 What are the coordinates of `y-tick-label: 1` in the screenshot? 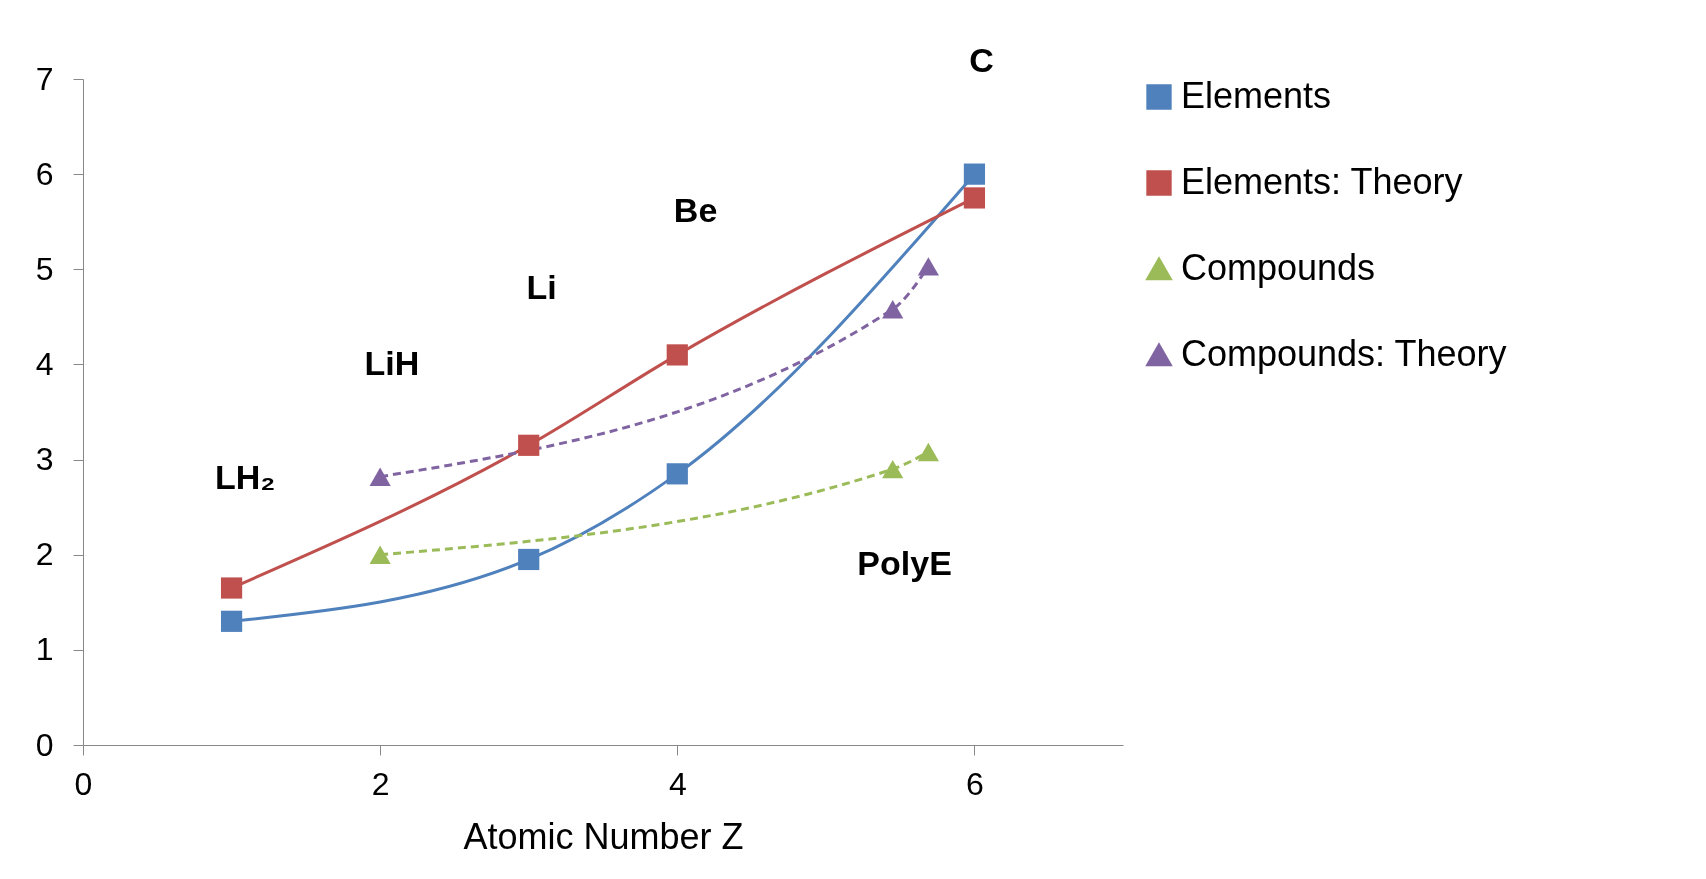 It's located at (44, 649).